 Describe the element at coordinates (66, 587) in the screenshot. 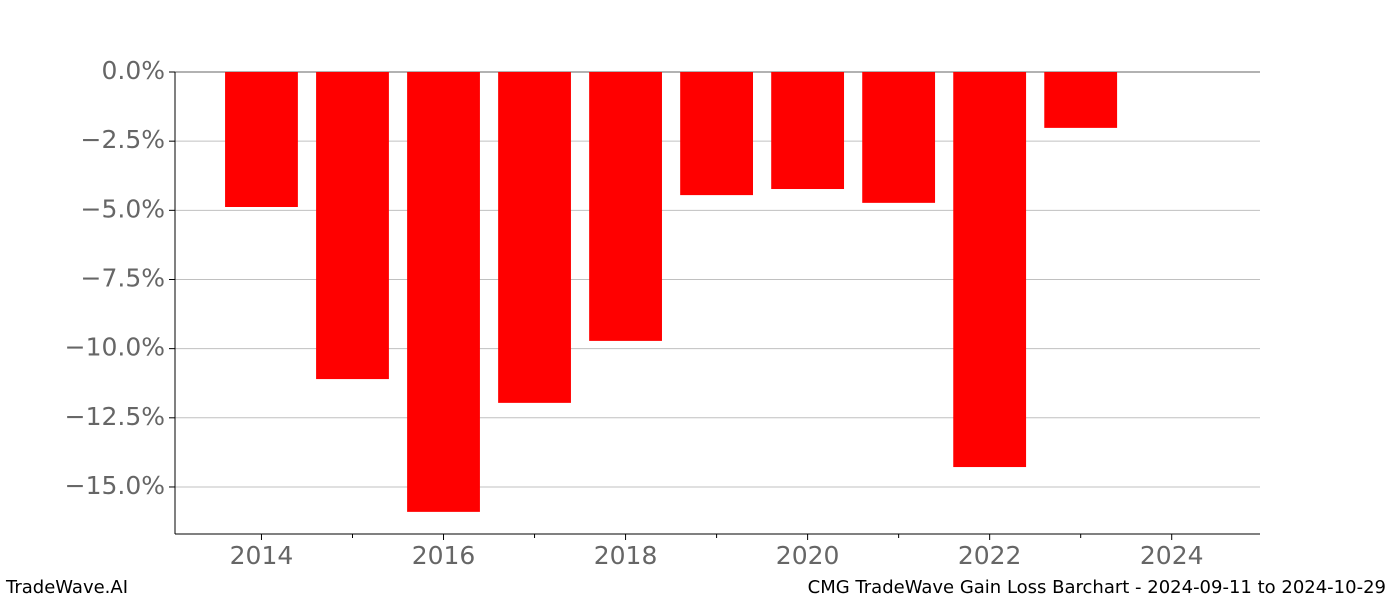

I see `brand: TradeWave.AI` at that location.